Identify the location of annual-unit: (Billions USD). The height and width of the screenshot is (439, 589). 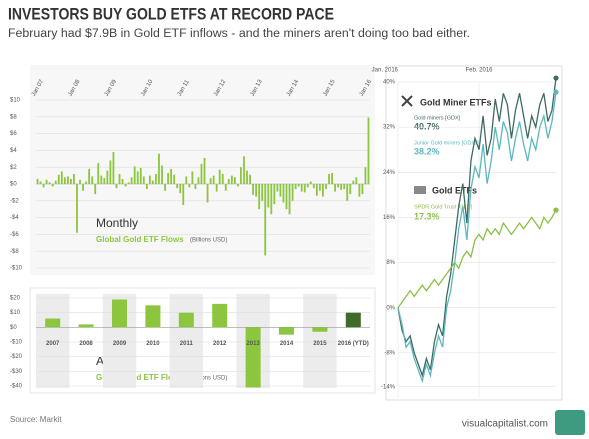
(208, 379).